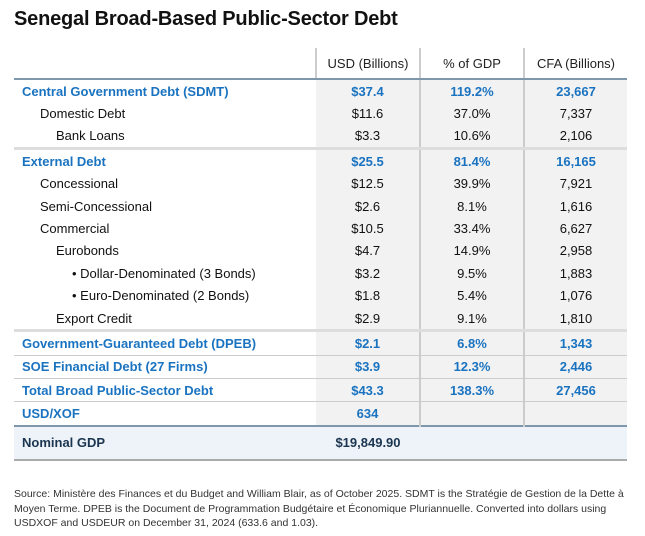  I want to click on gdp-pct-cell: 6.8%, so click(471, 342).